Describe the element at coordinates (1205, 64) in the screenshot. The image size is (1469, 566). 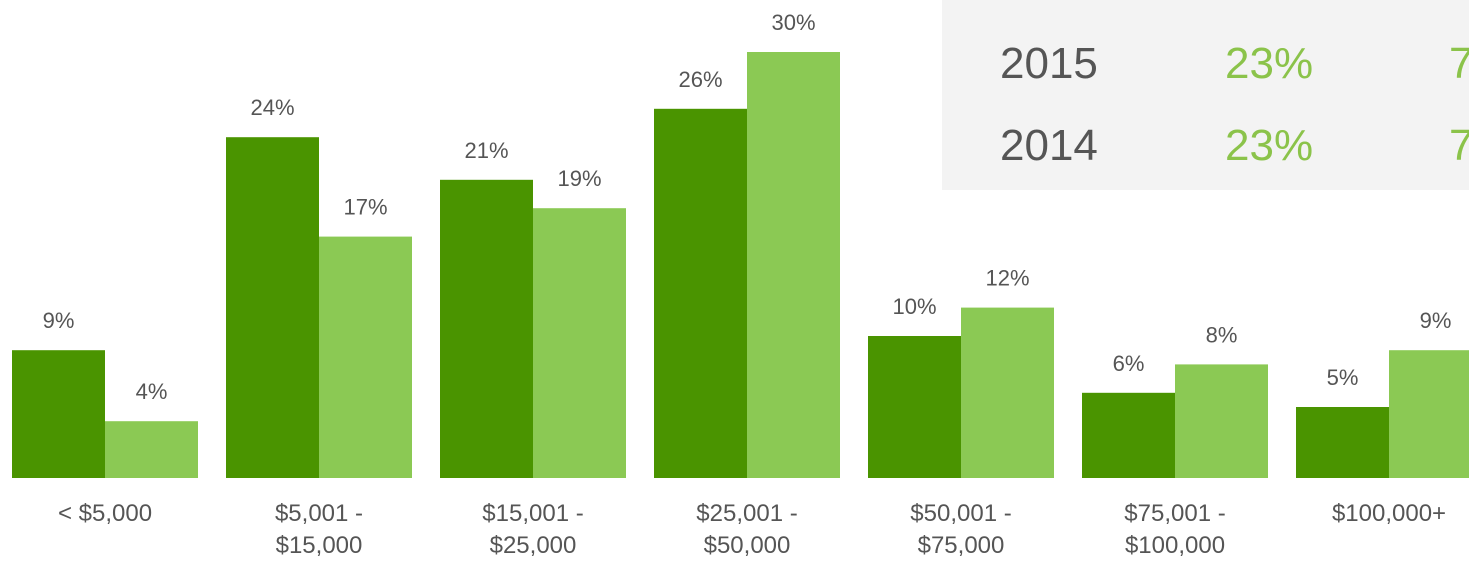
I see `legend-row-2015: 2015 23% 7` at that location.